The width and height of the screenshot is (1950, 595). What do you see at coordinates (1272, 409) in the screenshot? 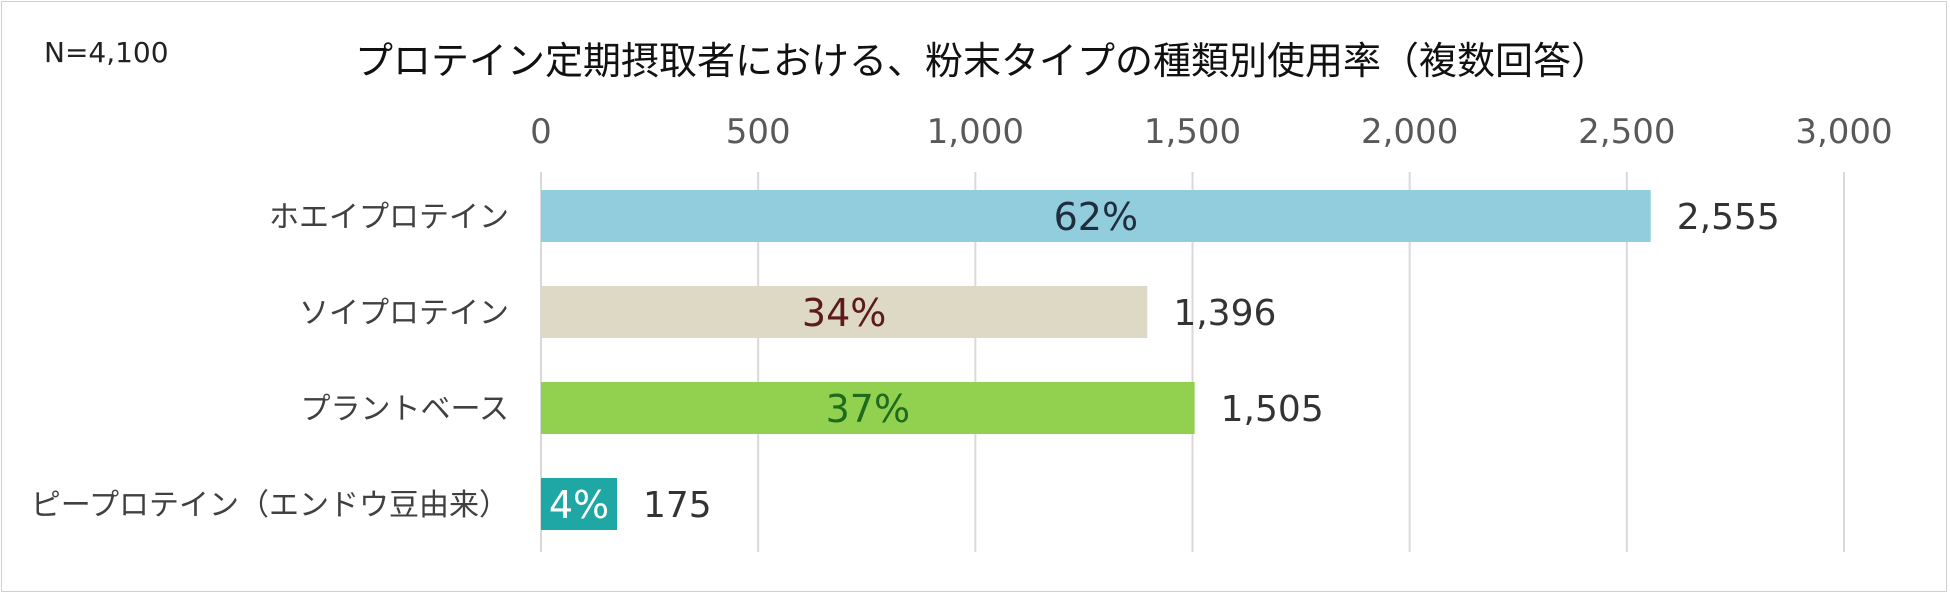
I see `value-label: 1,505` at bounding box center [1272, 409].